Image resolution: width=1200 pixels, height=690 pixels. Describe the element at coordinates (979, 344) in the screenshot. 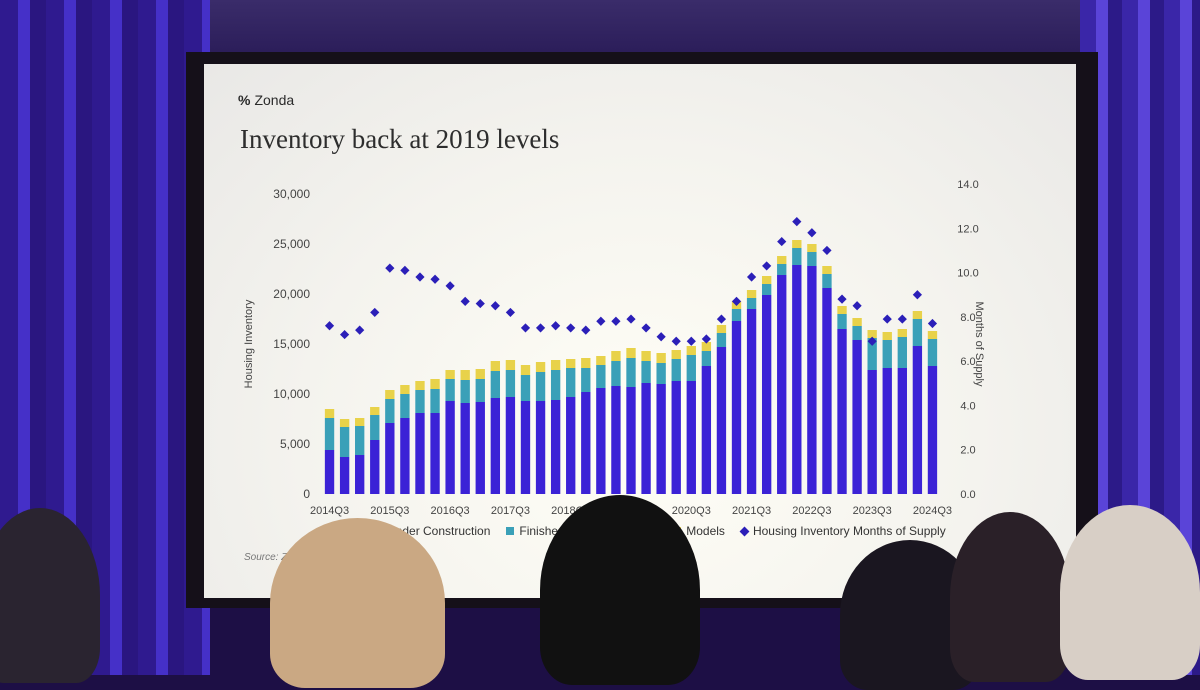

I see `y2-axis-title: Months of Supply` at that location.